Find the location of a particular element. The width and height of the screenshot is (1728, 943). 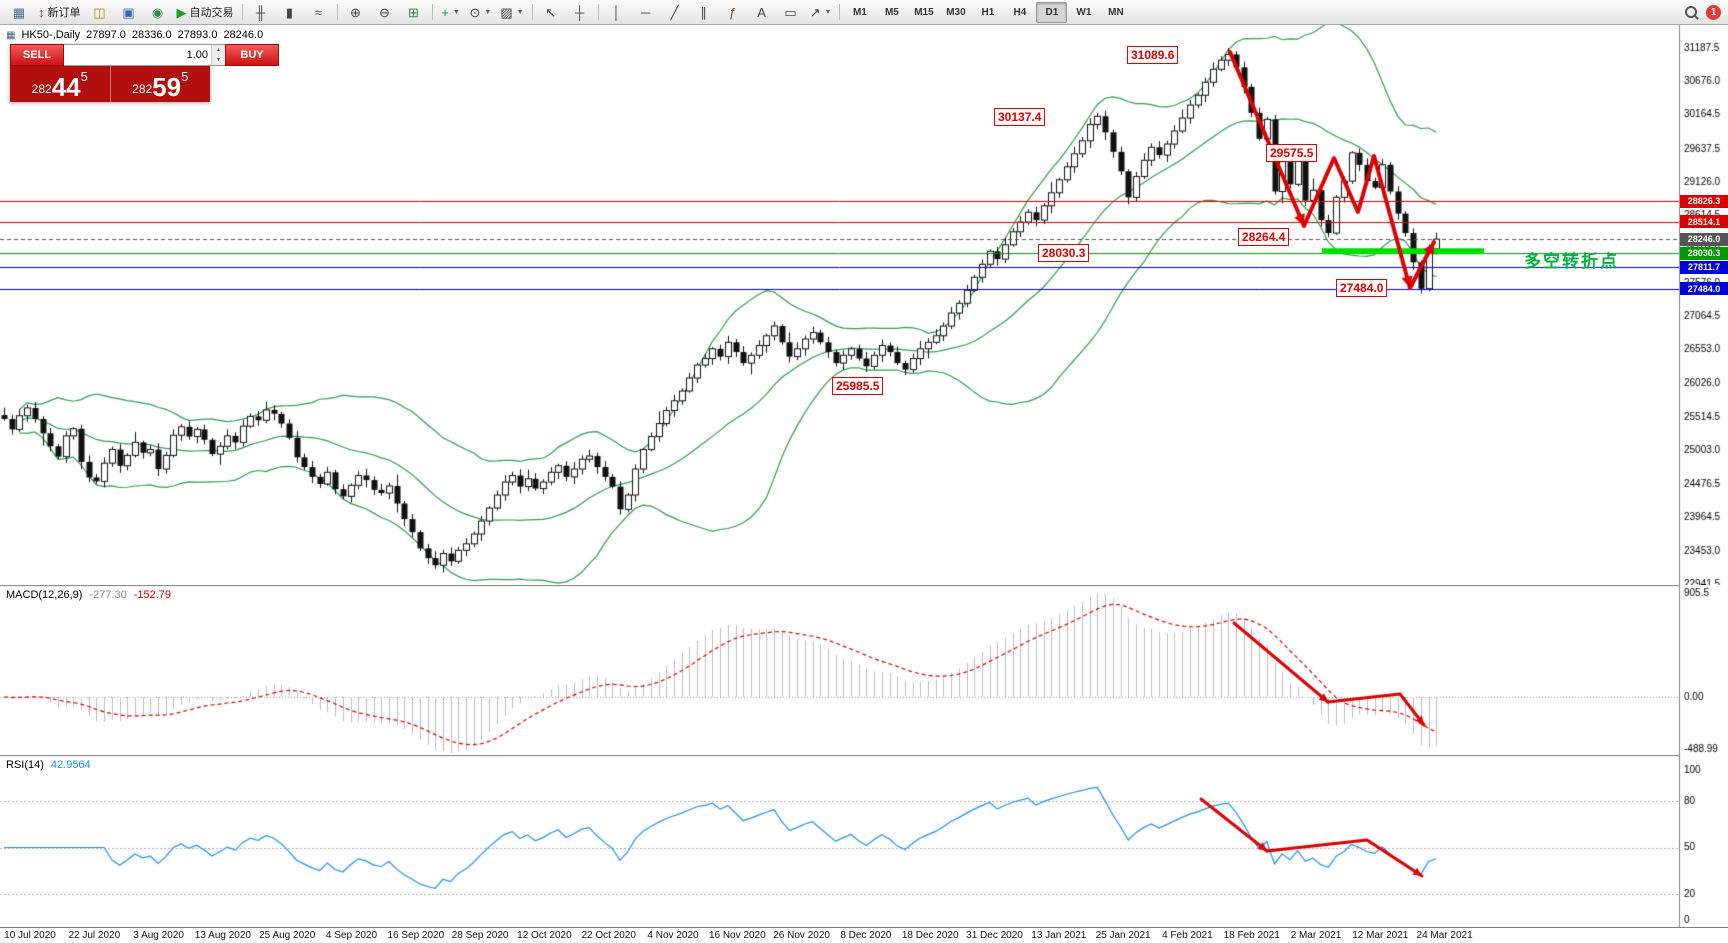

date-label: 31 Dec 2020 is located at coordinates (994, 935).